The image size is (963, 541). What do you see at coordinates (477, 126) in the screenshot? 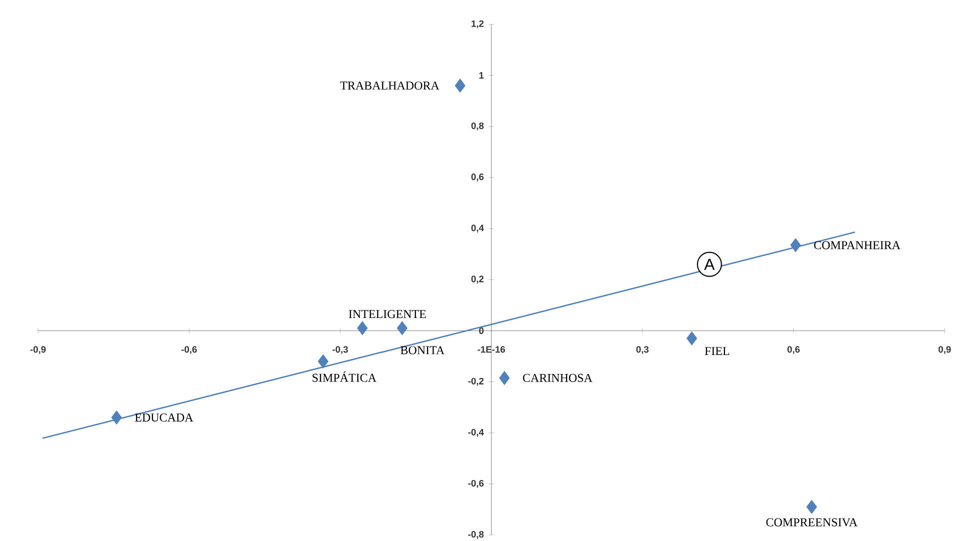
I see `y-tick-label: 0,8` at bounding box center [477, 126].